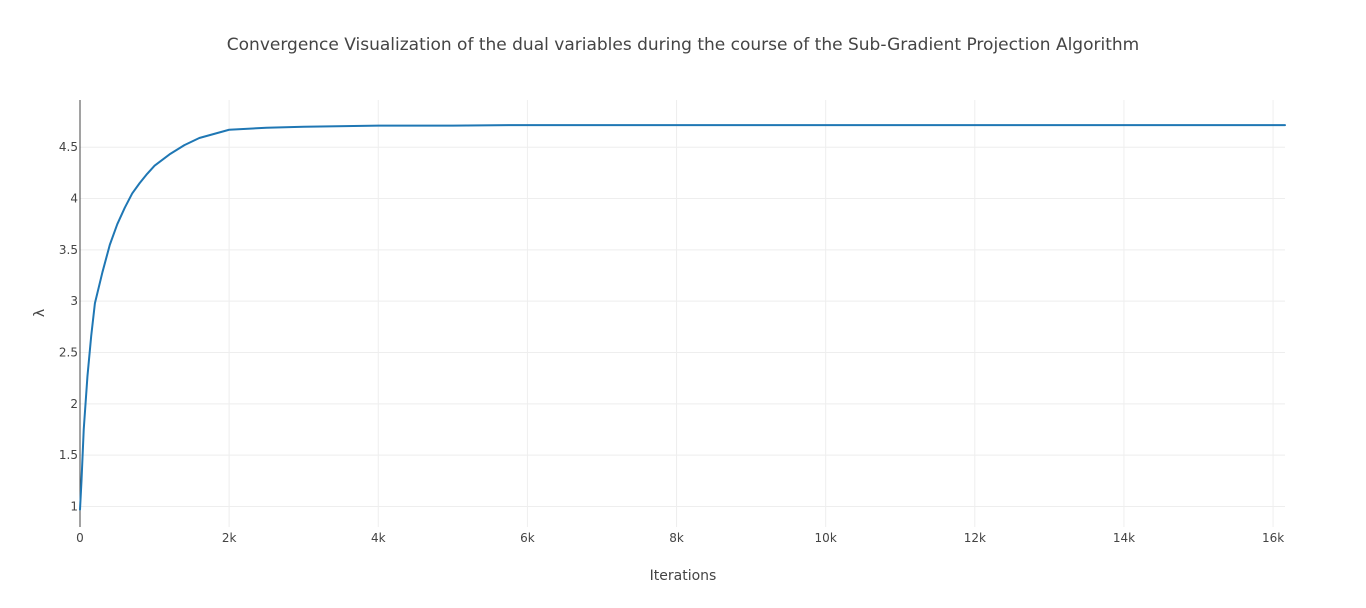 Image resolution: width=1366 pixels, height=608 pixels. What do you see at coordinates (1273, 538) in the screenshot?
I see `x-tick-label: 16k` at bounding box center [1273, 538].